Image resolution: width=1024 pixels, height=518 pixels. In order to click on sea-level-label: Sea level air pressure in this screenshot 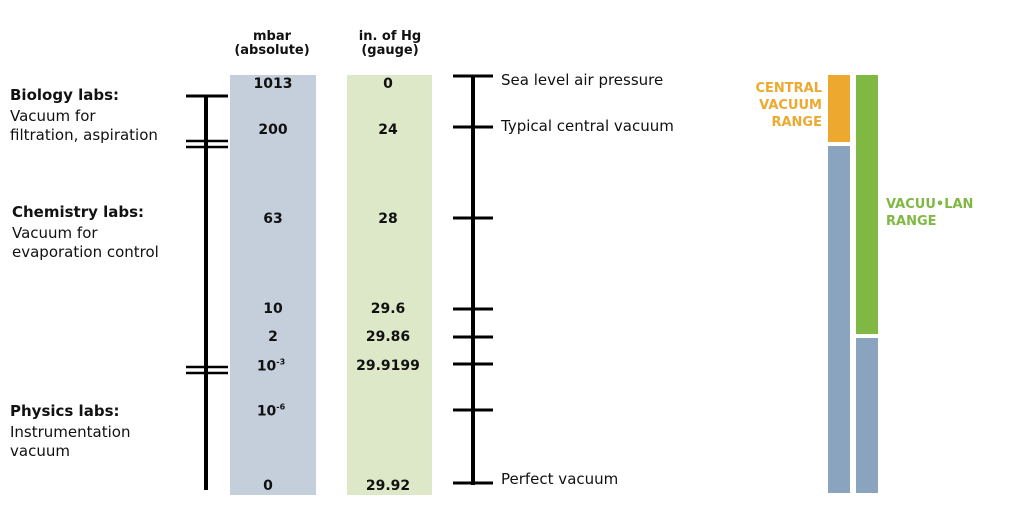, I will do `click(582, 80)`.